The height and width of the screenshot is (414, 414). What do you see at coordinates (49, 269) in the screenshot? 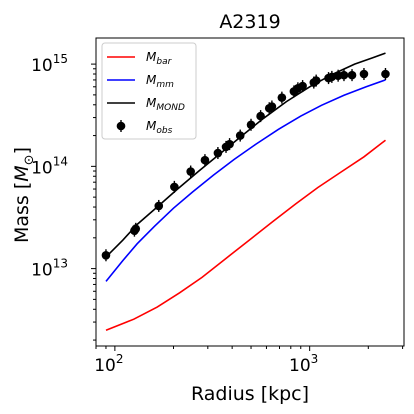
I see `y-tick-label: 1013` at bounding box center [49, 269].